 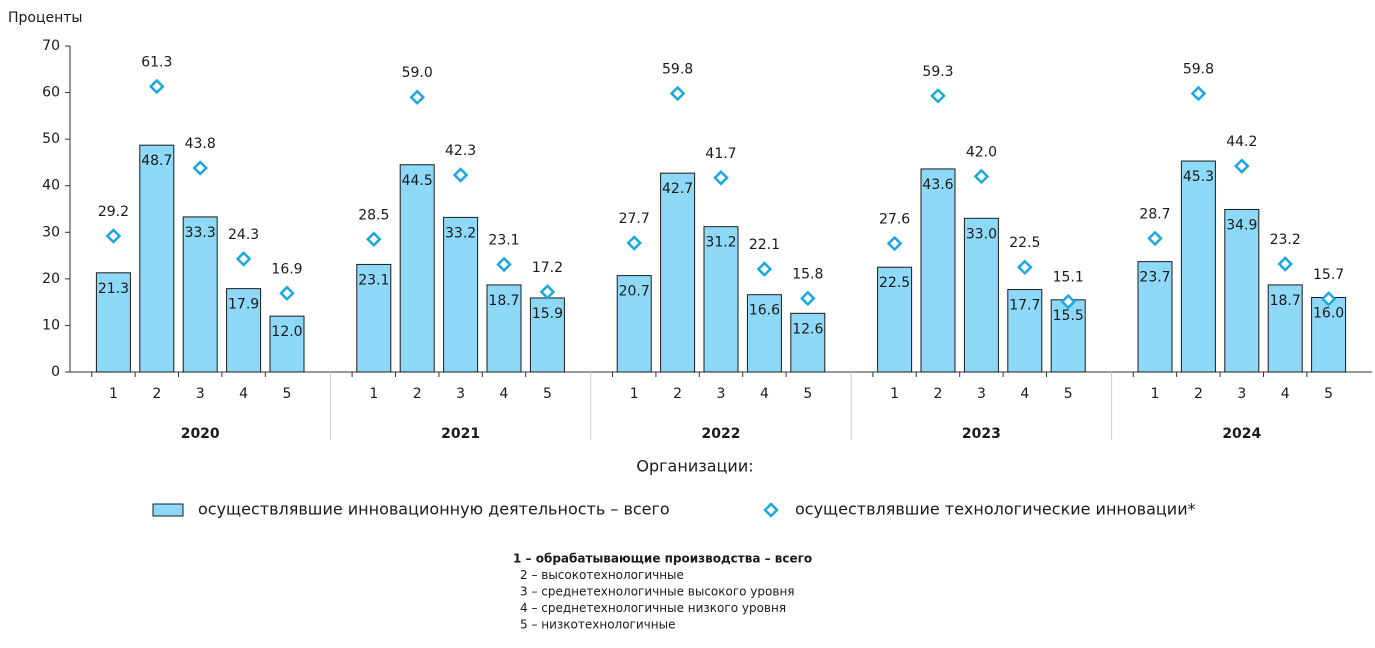 I want to click on data-label: 27.6, so click(x=894, y=219).